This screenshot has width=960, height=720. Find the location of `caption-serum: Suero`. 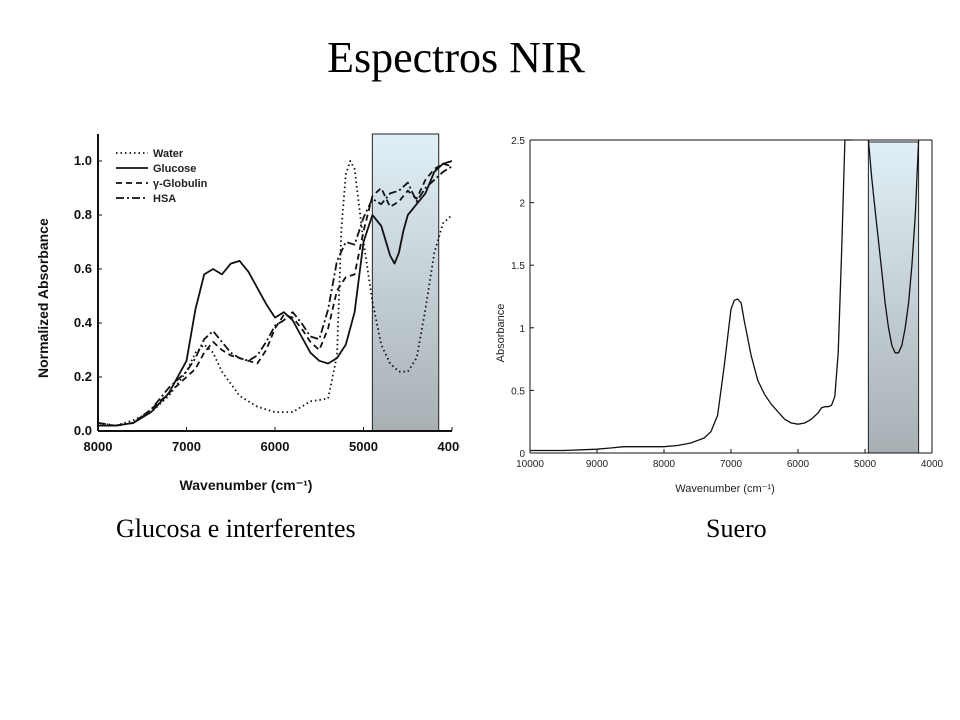

caption-serum: Suero is located at coordinates (736, 528).